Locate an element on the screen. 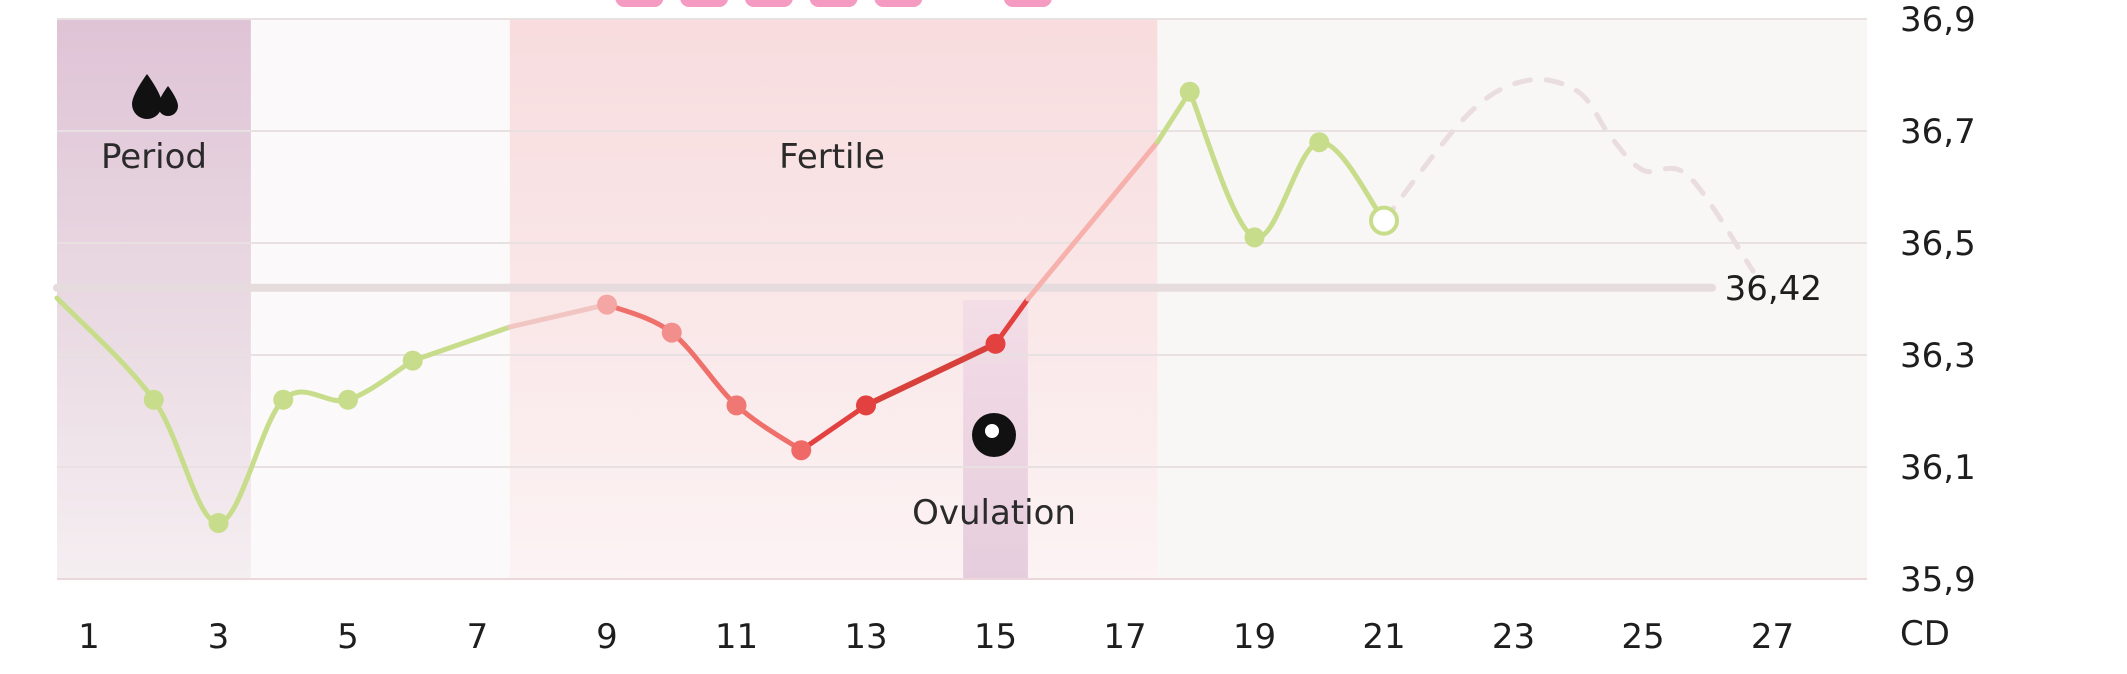 The width and height of the screenshot is (2127, 674). x-tick-label: 17 is located at coordinates (1124, 637).